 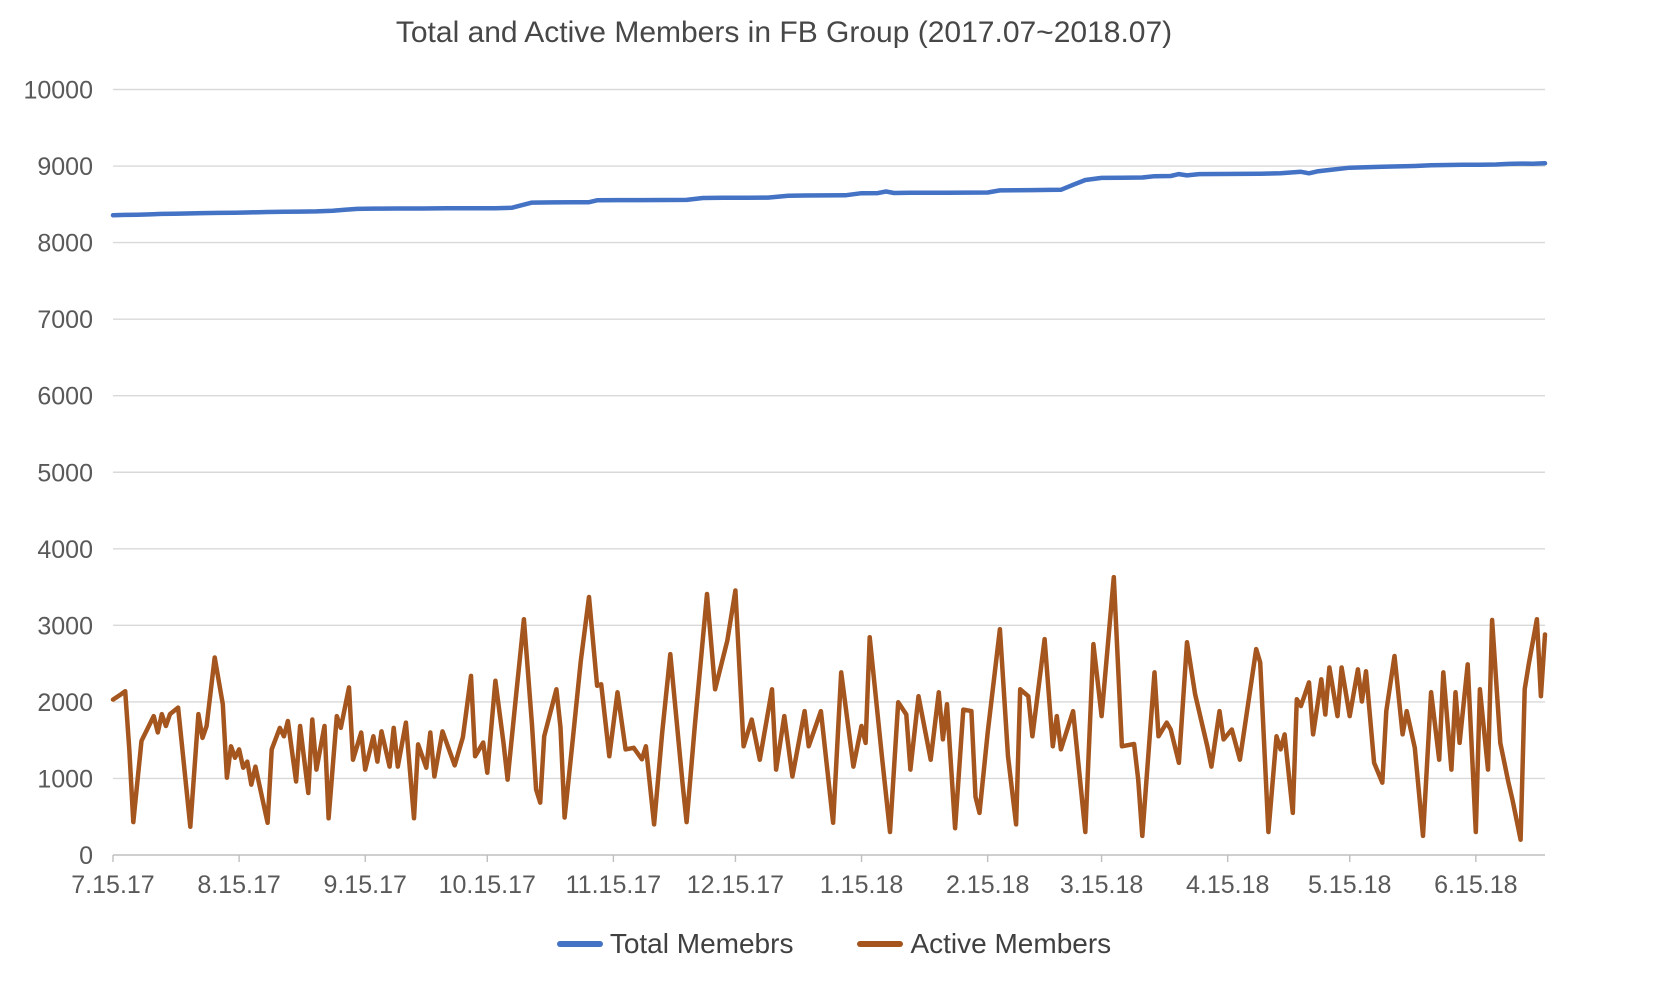 I want to click on y-tick-label: 10000, so click(x=58, y=91).